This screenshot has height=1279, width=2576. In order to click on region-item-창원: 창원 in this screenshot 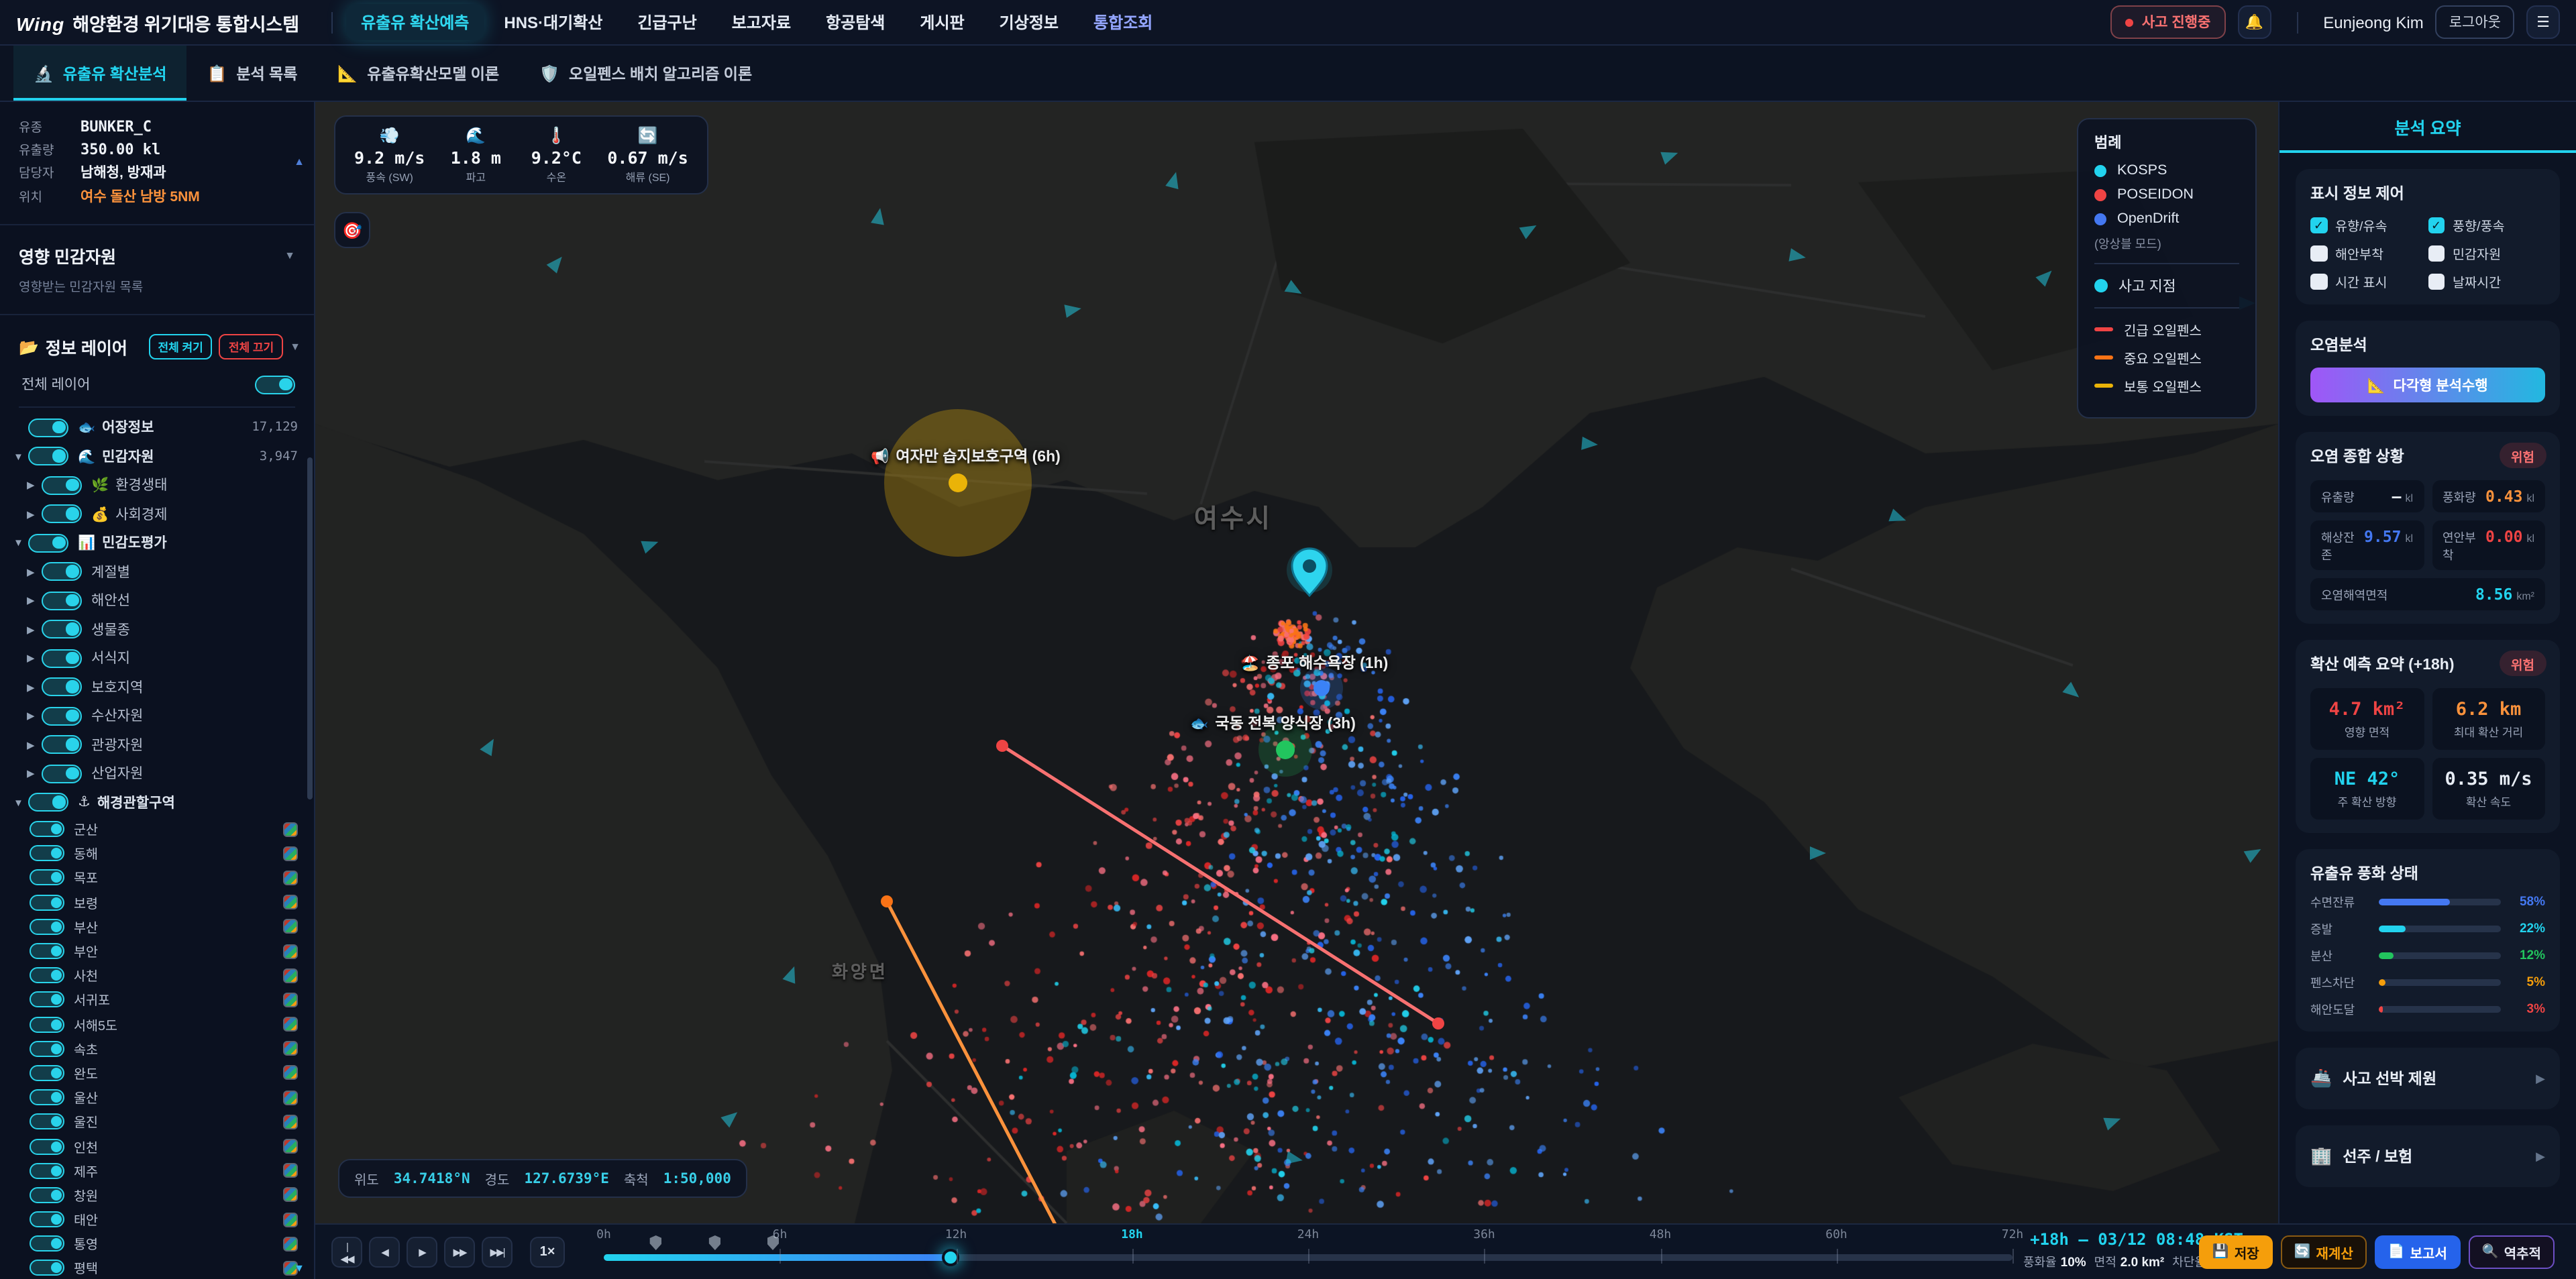, I will do `click(157, 1195)`.